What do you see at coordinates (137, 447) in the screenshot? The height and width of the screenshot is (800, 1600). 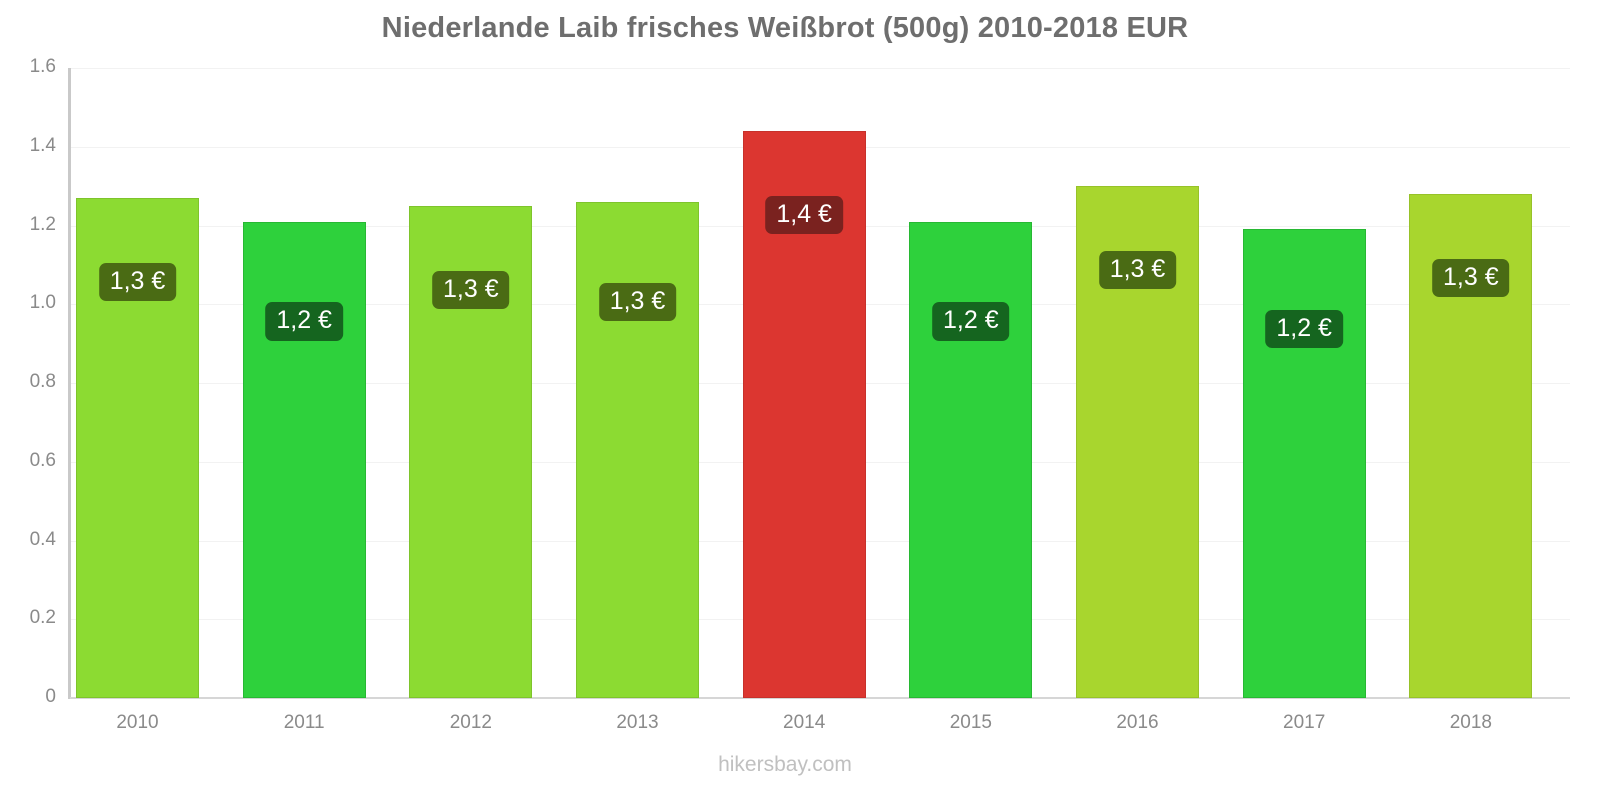 I see `bar-2010: 1,3 €` at bounding box center [137, 447].